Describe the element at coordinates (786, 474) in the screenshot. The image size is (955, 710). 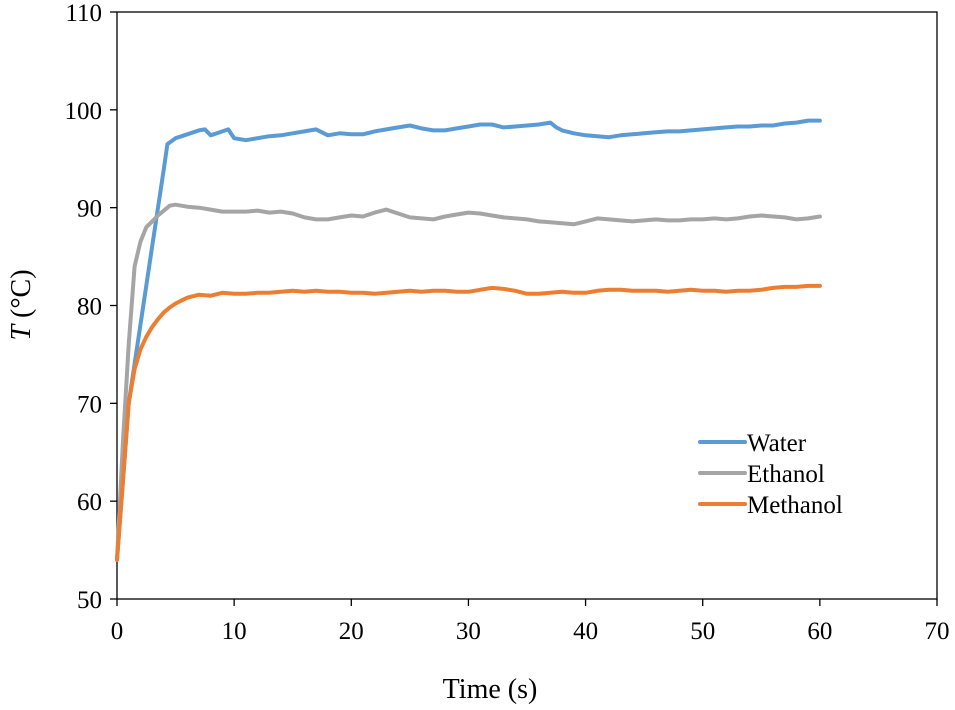
I see `legend-label-ethanol: Ethanol` at that location.